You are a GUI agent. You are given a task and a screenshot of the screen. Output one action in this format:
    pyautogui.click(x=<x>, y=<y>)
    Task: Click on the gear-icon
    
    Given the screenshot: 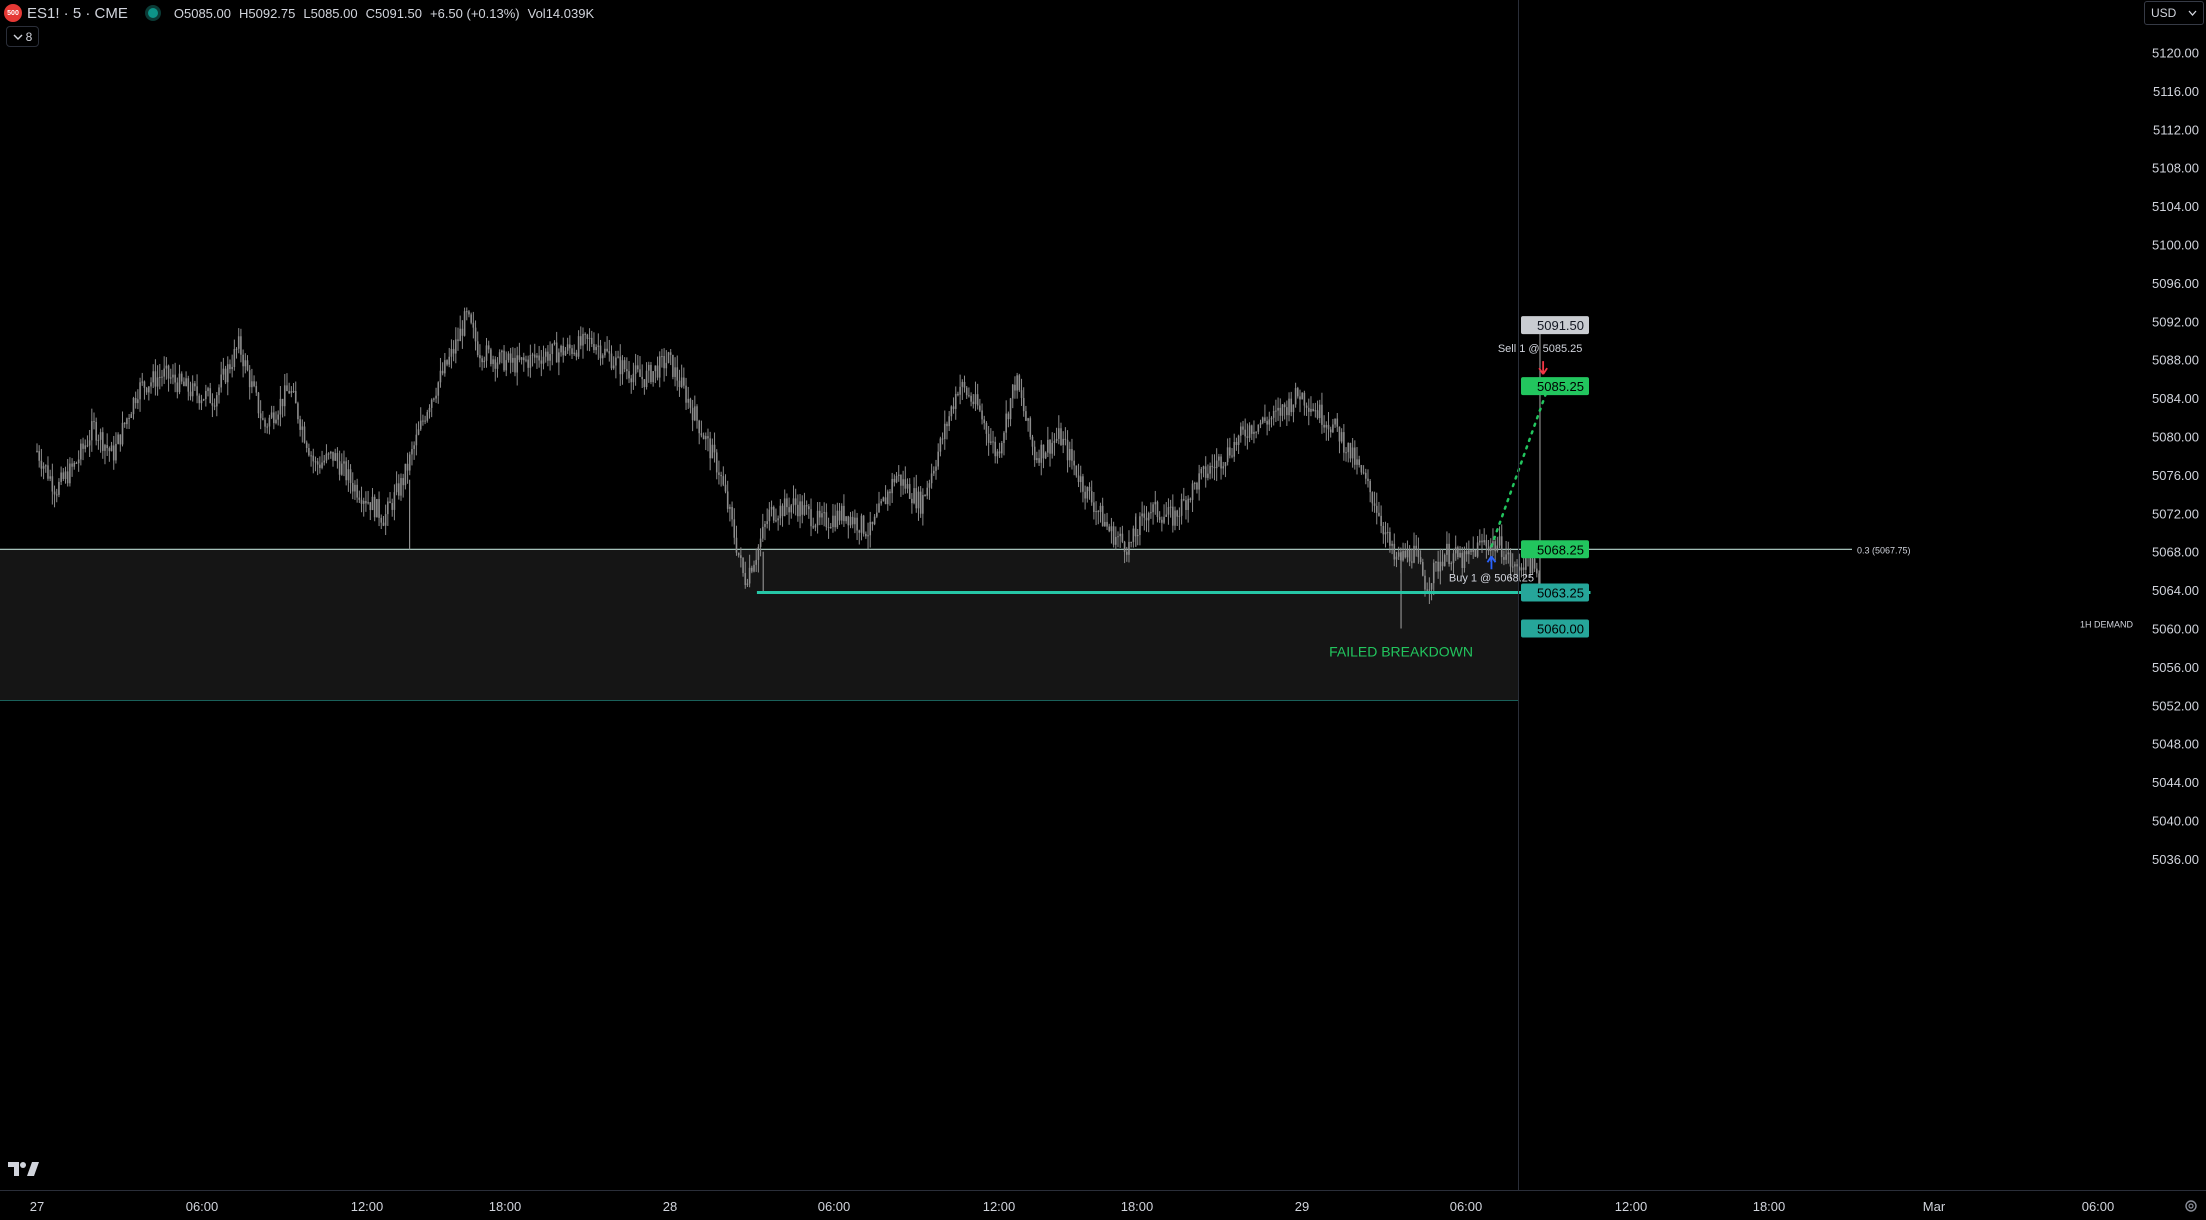 What is the action you would take?
    pyautogui.click(x=2191, y=1206)
    